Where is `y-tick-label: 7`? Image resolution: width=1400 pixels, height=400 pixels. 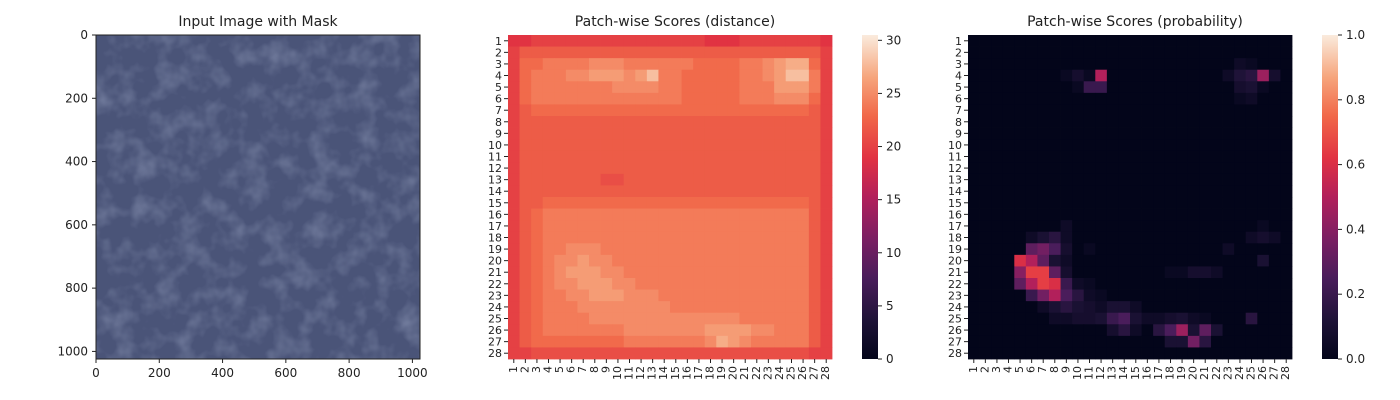 y-tick-label: 7 is located at coordinates (498, 110).